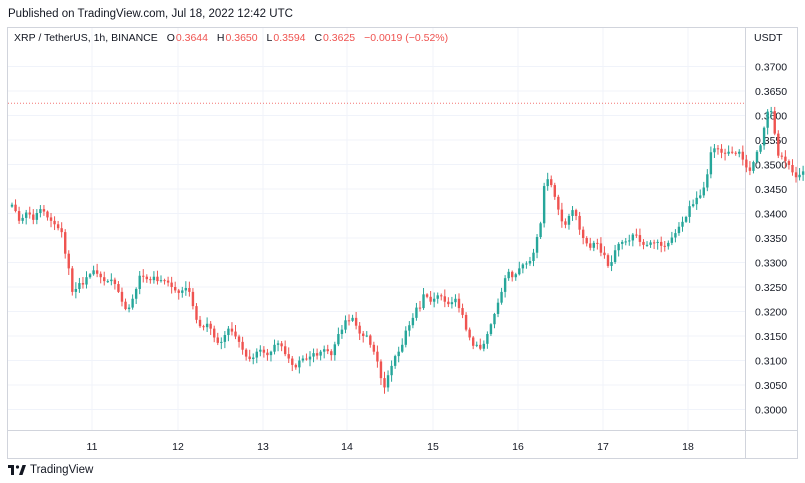 This screenshot has height=483, width=805. I want to click on date-tick-label: 11, so click(92, 447).